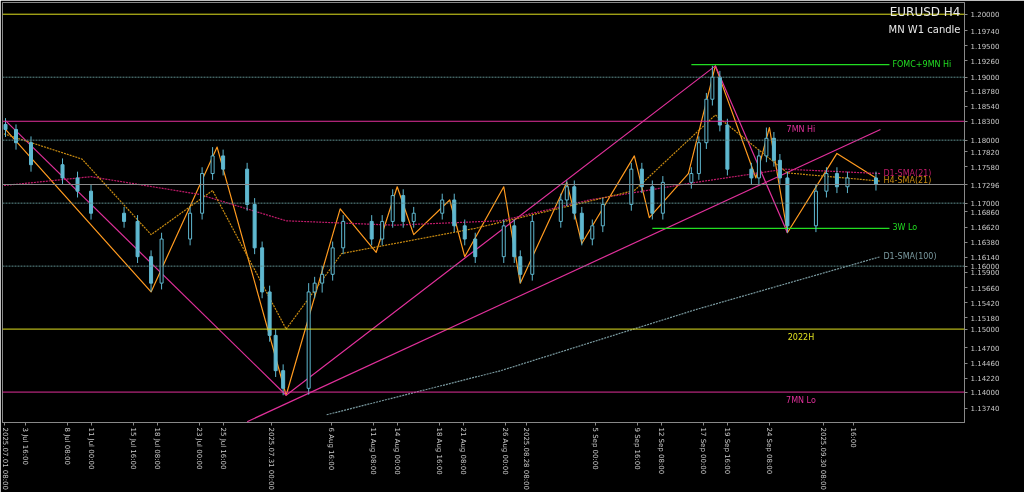 This screenshot has height=492, width=1024. I want to click on series-label: FOMC+9MN Hi, so click(922, 64).